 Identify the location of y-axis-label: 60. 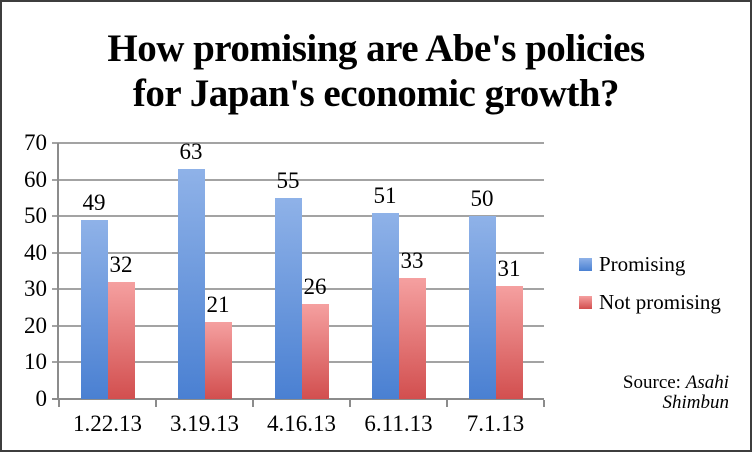
(35, 179).